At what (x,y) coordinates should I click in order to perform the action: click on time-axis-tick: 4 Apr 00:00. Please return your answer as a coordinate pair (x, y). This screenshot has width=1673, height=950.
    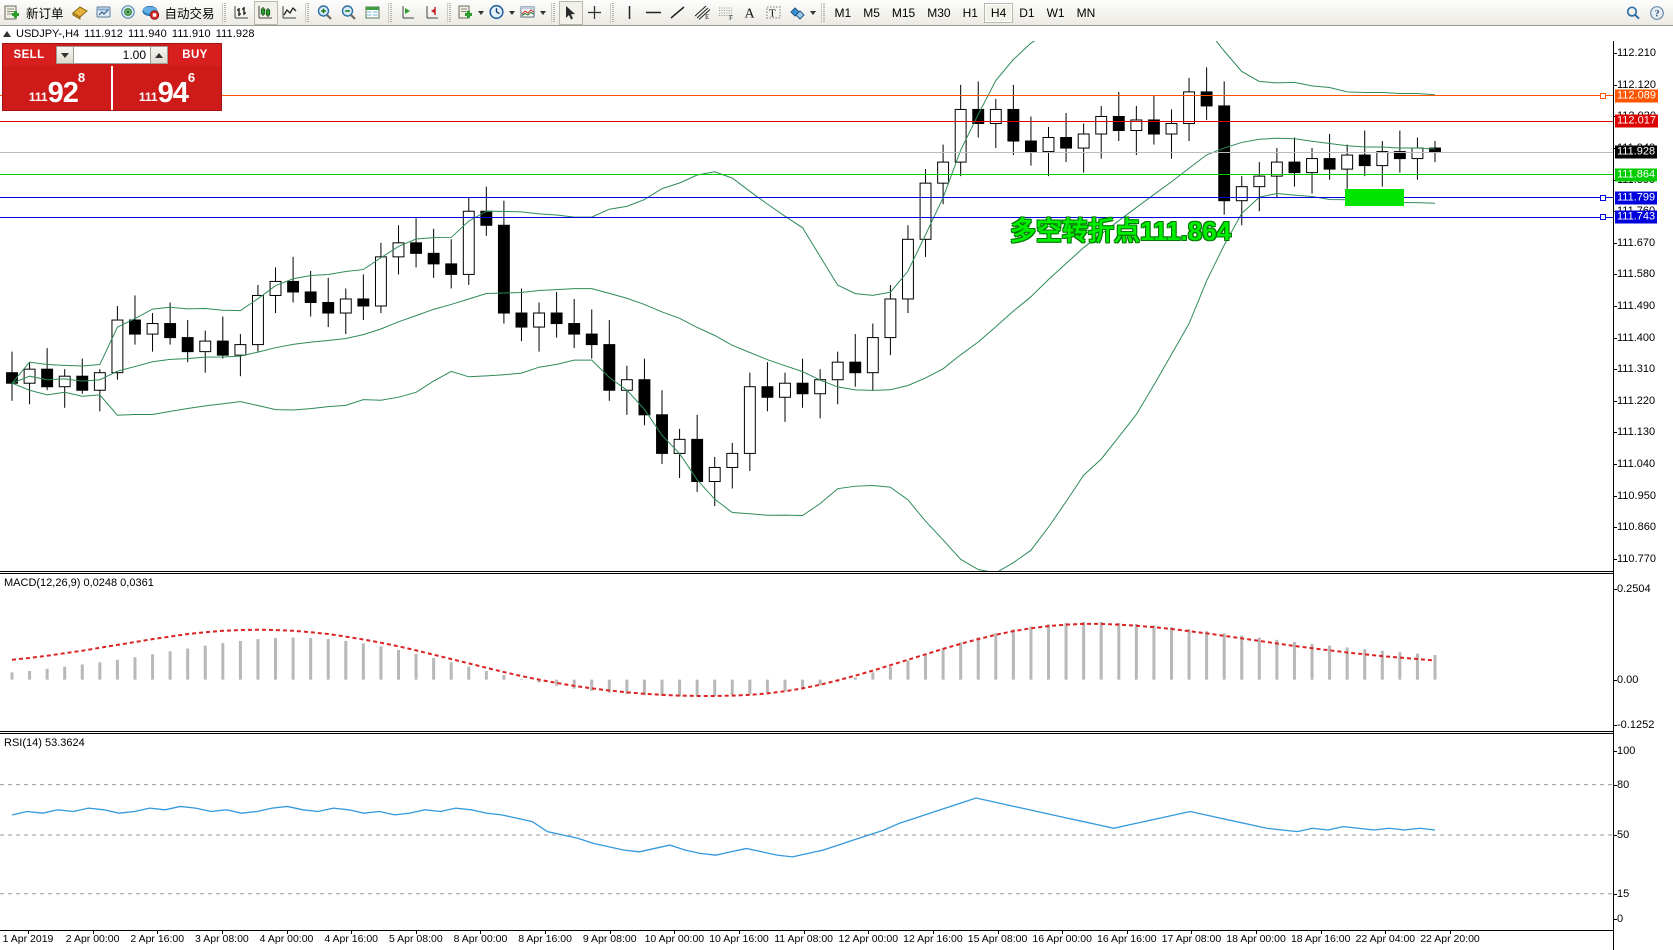
    Looking at the image, I should click on (286, 939).